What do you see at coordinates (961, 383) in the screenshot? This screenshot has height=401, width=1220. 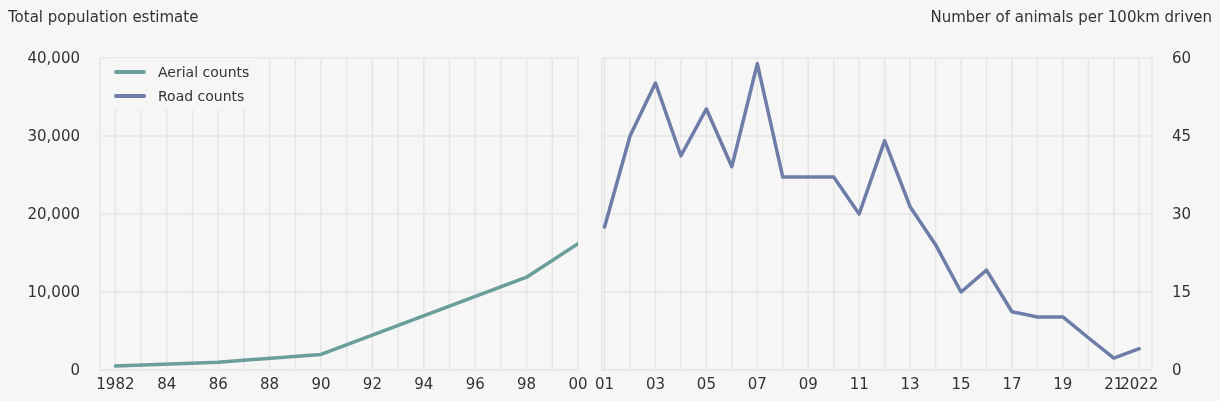 I see `x-tick-label: 15` at bounding box center [961, 383].